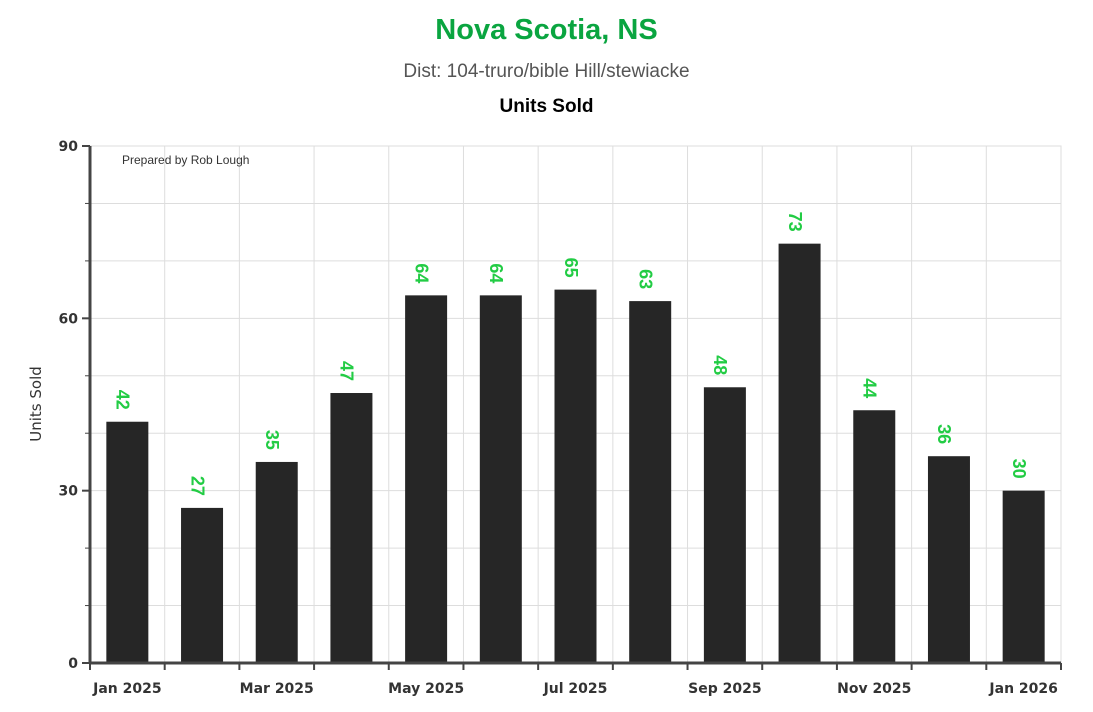 Image resolution: width=1093 pixels, height=712 pixels. Describe the element at coordinates (73, 664) in the screenshot. I see `y-tick-label: 0` at that location.